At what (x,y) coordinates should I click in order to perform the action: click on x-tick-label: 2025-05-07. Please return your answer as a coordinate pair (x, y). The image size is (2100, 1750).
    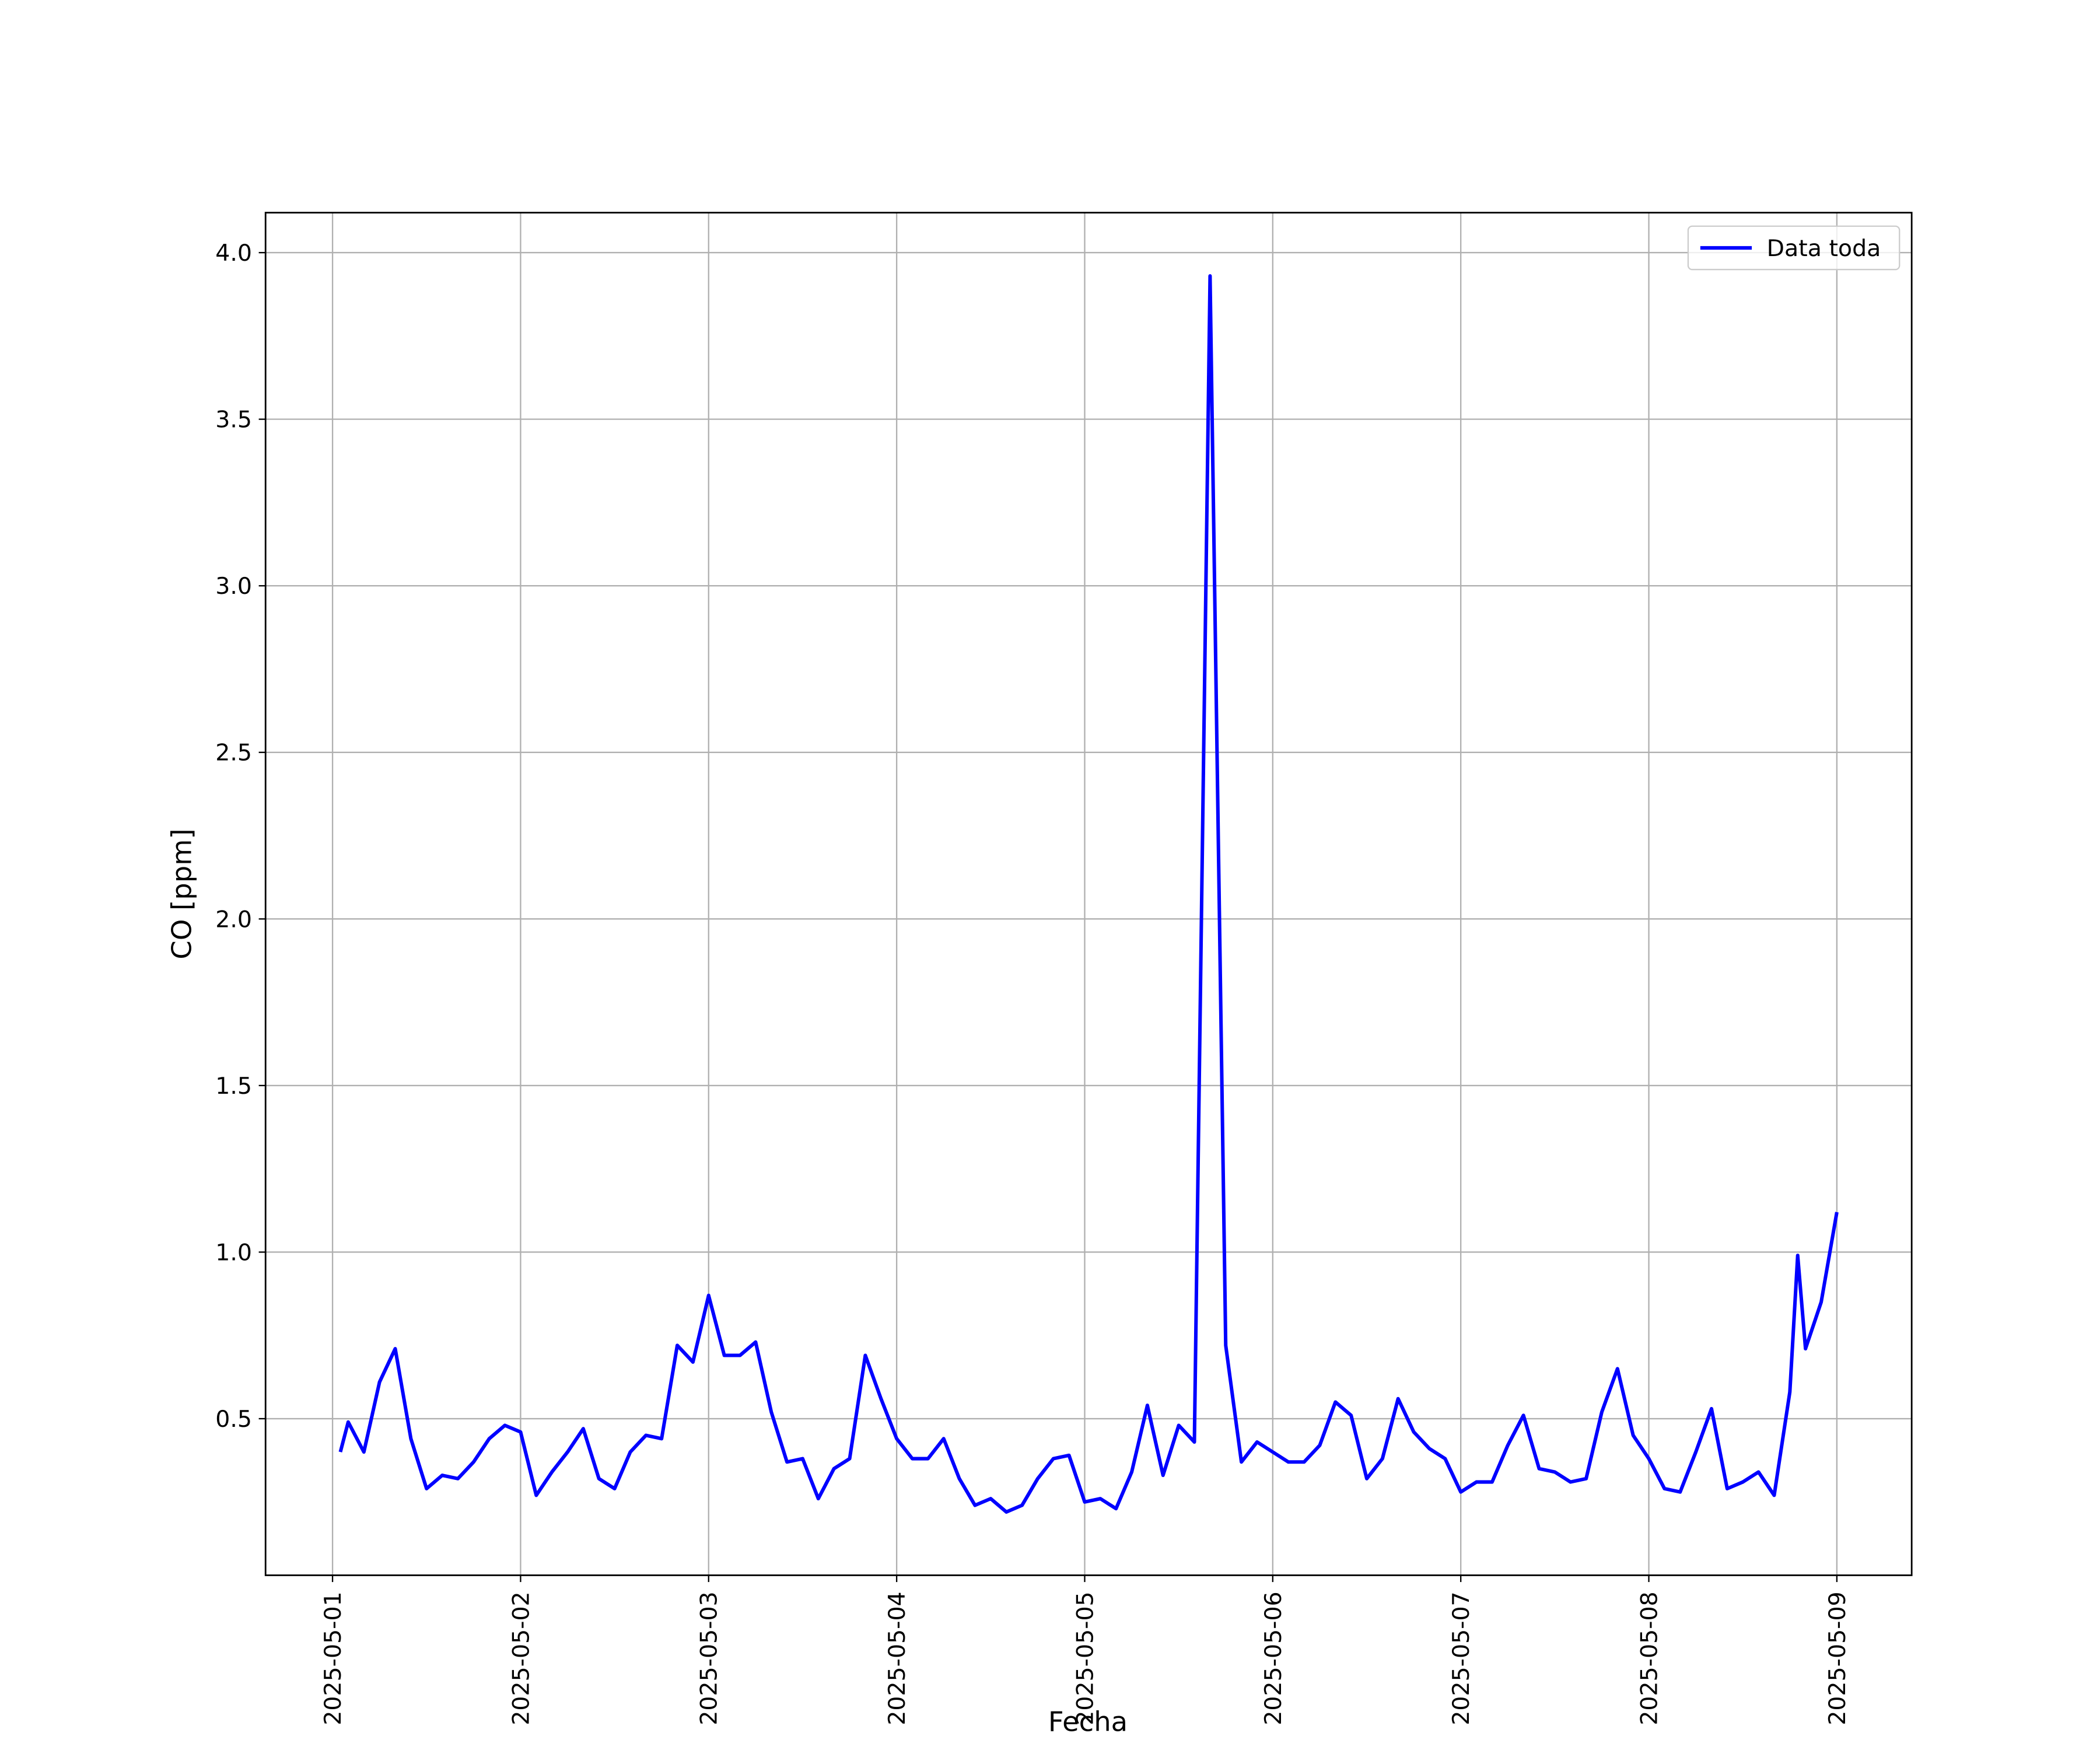
    Looking at the image, I should click on (1461, 1658).